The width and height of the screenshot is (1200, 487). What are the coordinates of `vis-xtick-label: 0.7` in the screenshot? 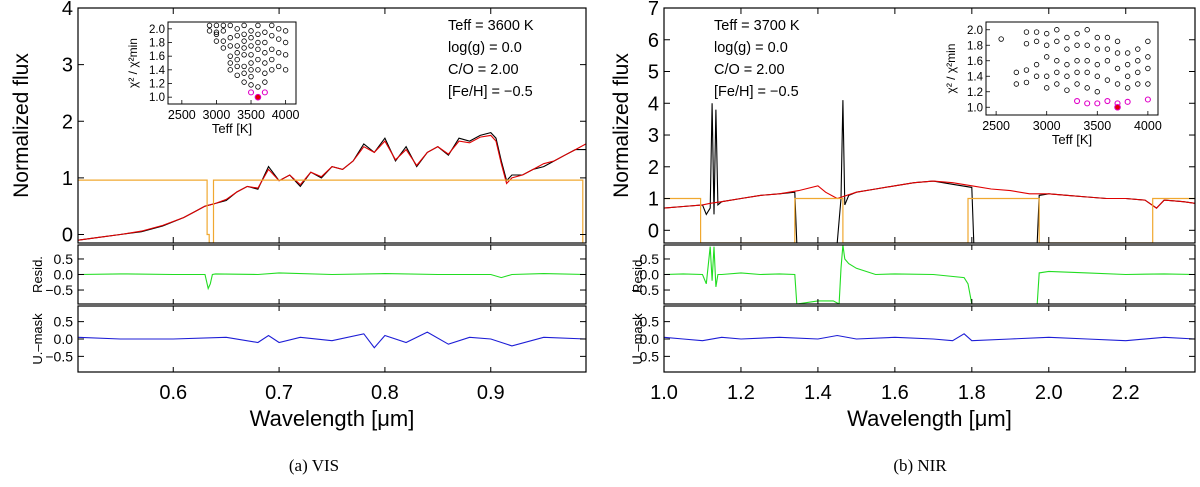 It's located at (279, 393).